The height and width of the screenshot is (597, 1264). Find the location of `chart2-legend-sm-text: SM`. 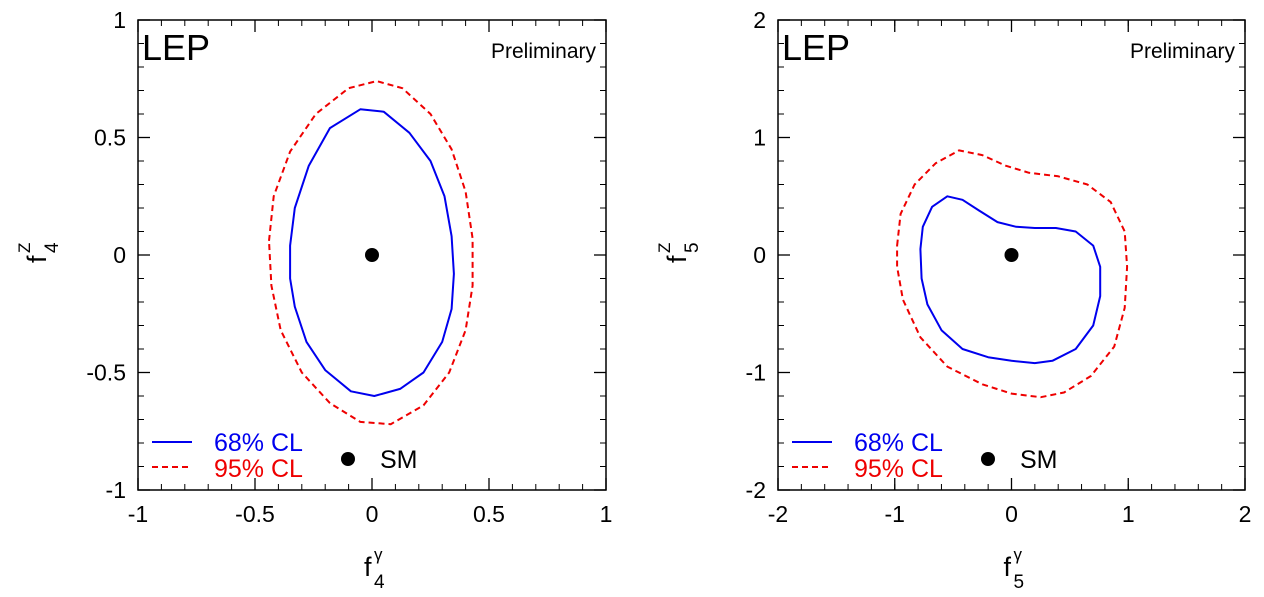

chart2-legend-sm-text: SM is located at coordinates (1039, 460).